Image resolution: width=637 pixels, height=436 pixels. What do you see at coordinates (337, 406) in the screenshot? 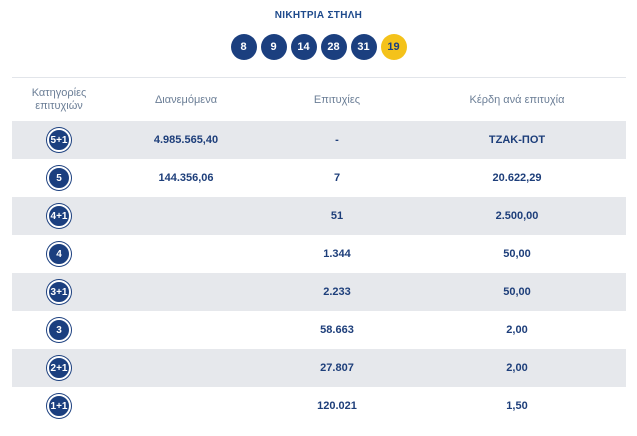
I see `winners-cell: 120.021` at bounding box center [337, 406].